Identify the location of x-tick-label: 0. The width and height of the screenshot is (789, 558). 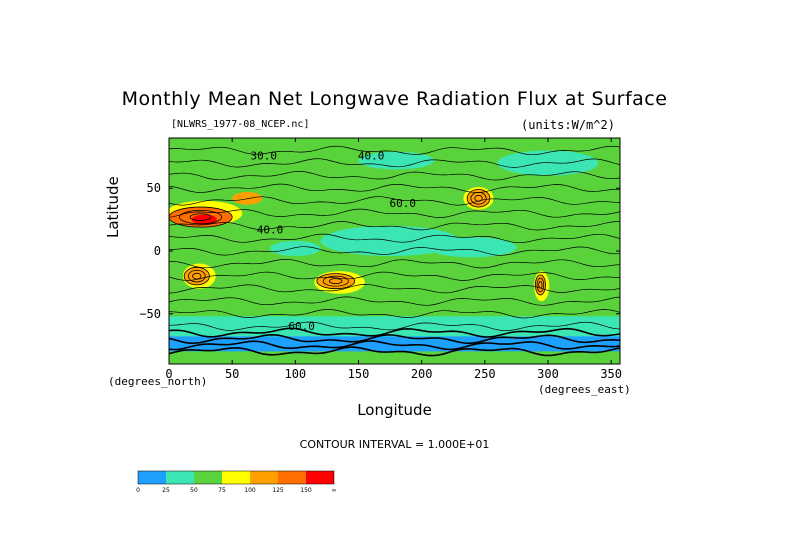
(168, 374).